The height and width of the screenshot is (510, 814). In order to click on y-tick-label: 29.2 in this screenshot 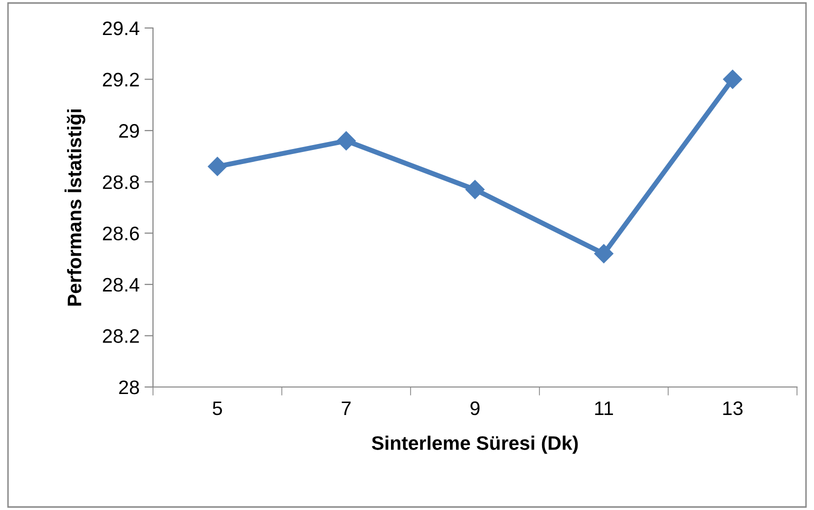, I will do `click(120, 79)`.